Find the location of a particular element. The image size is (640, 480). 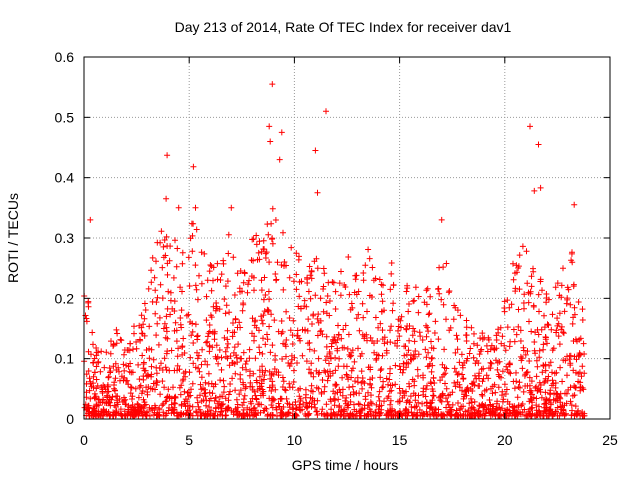

y-tick-label: 0.6 is located at coordinates (65, 57).